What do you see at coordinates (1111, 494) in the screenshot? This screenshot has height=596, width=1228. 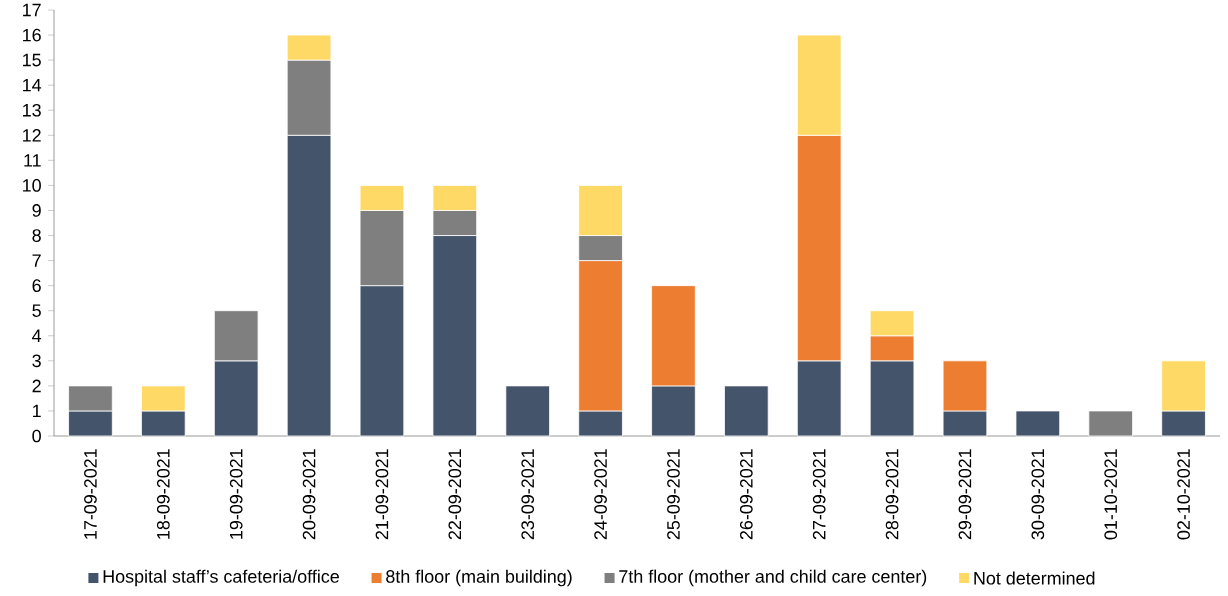 I see `x-tick-label: 01-10-2021` at bounding box center [1111, 494].